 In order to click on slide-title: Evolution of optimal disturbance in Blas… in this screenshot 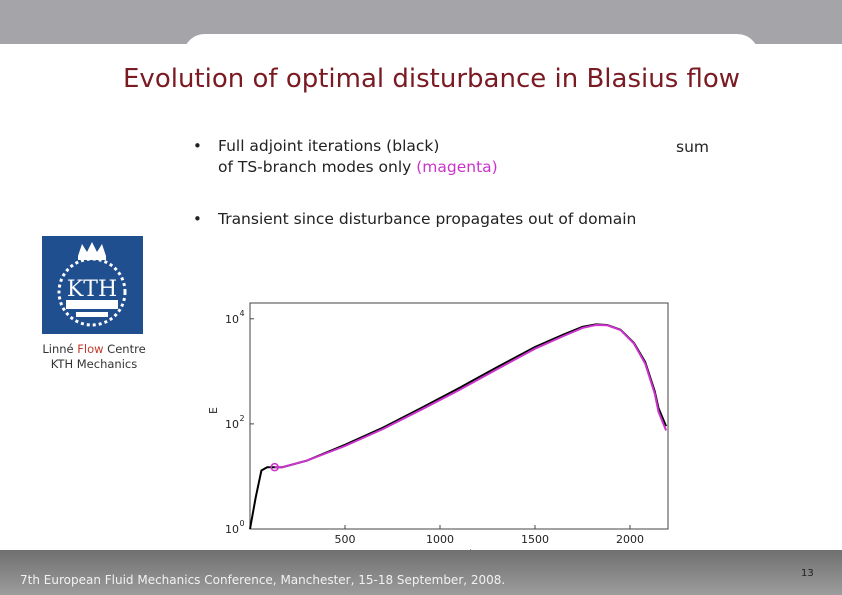, I will do `click(432, 79)`.